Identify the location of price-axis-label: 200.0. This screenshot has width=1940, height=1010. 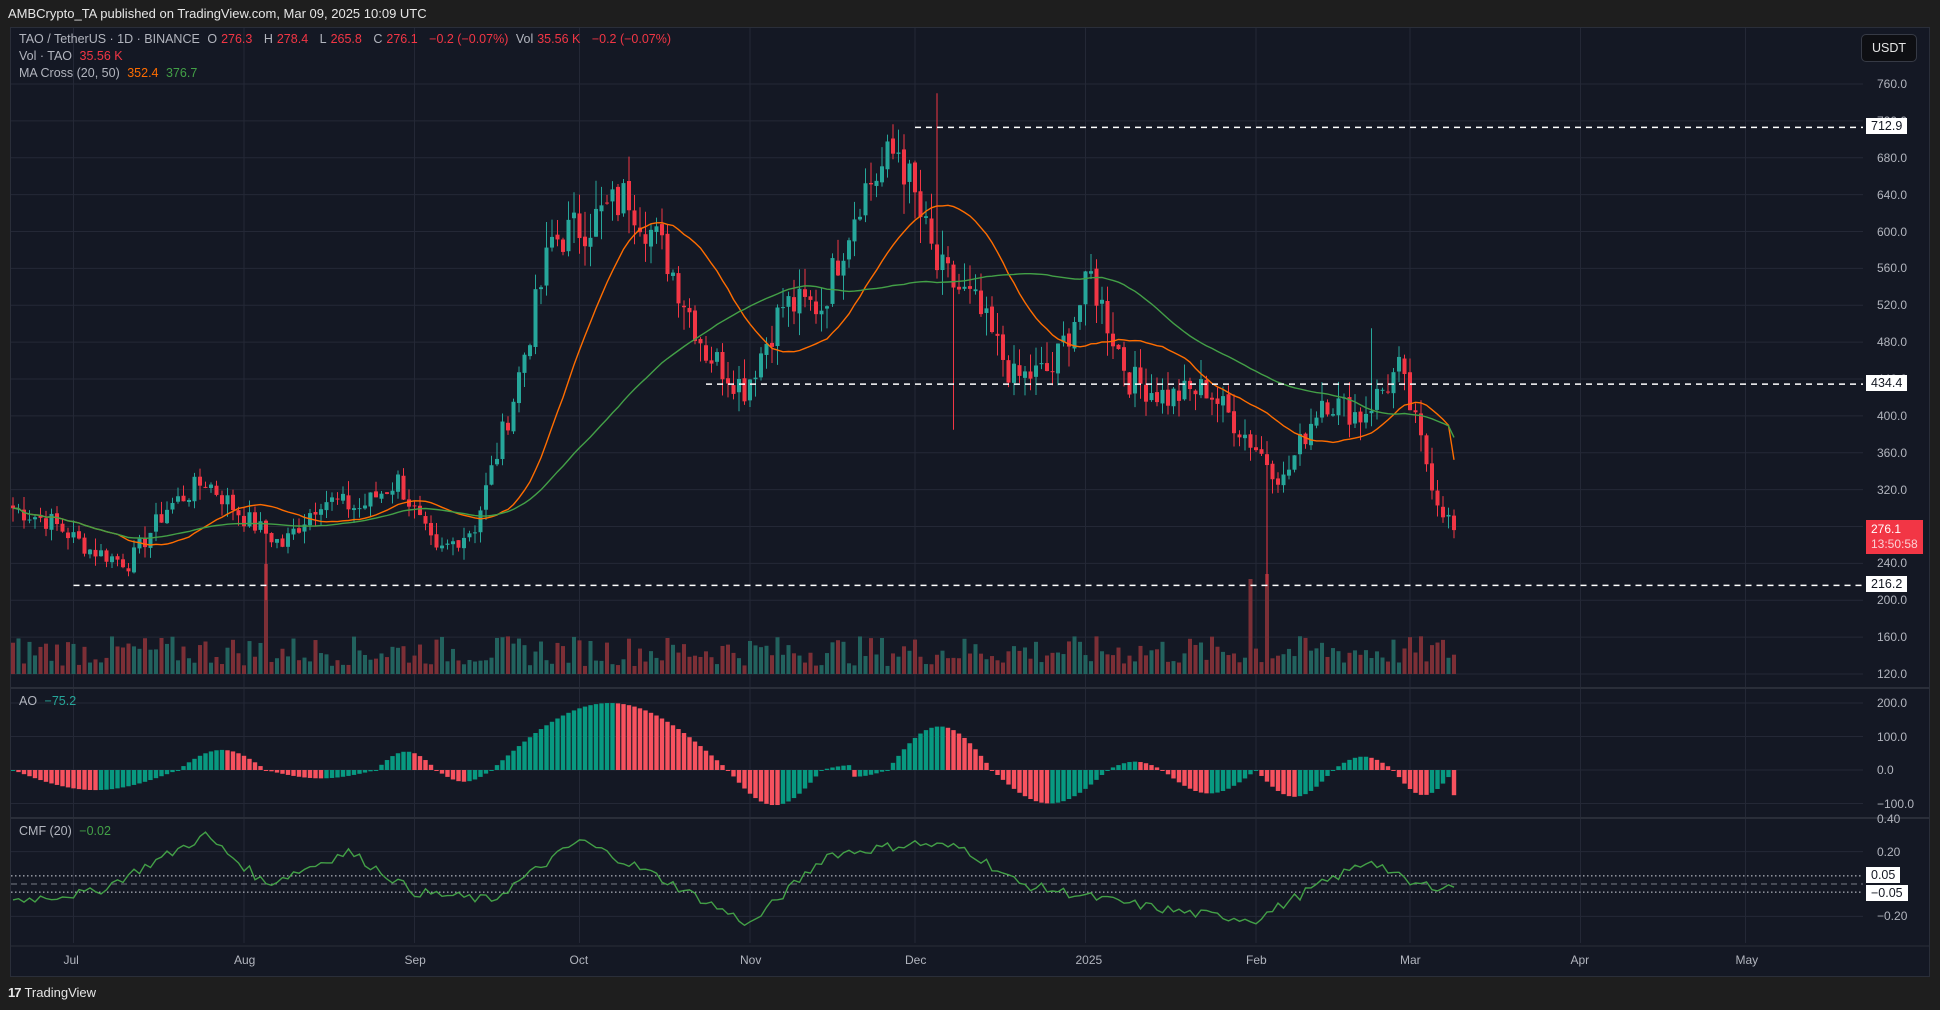
(1892, 600).